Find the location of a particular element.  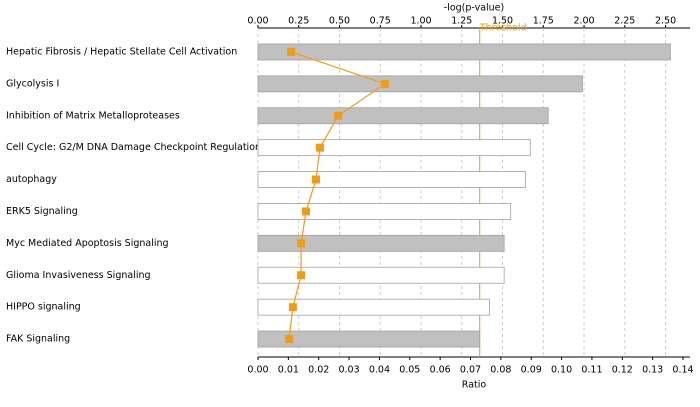

ratio-line is located at coordinates (337, 195).